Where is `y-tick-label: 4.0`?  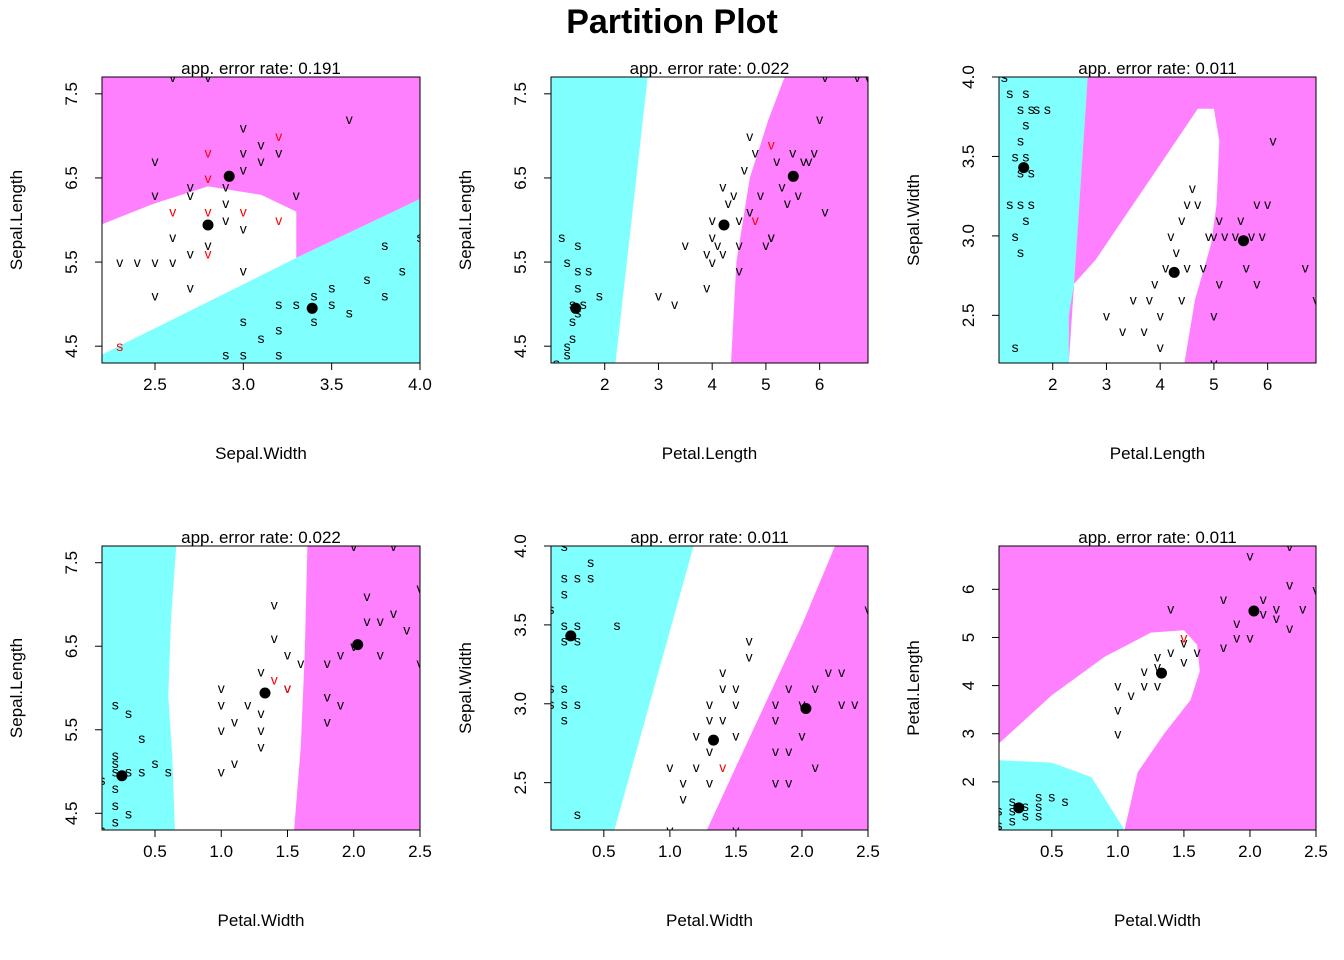 y-tick-label: 4.0 is located at coordinates (968, 77).